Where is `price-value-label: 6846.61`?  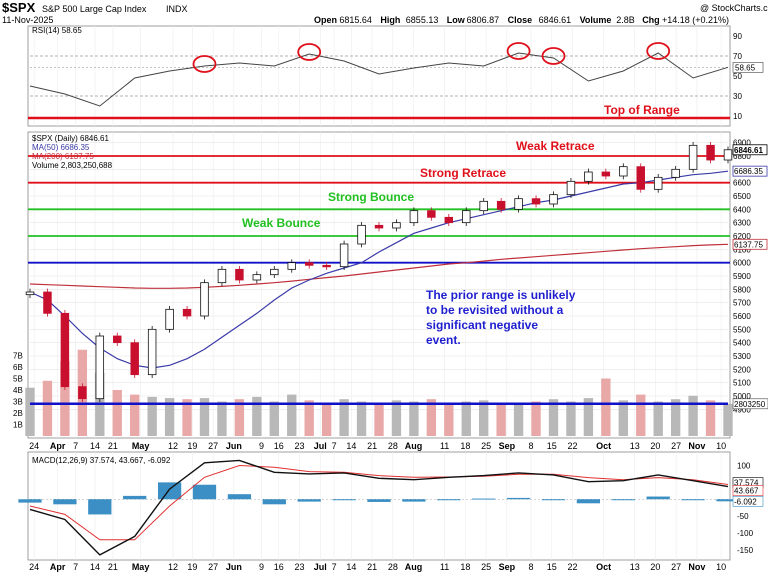
price-value-label: 6846.61 is located at coordinates (748, 150).